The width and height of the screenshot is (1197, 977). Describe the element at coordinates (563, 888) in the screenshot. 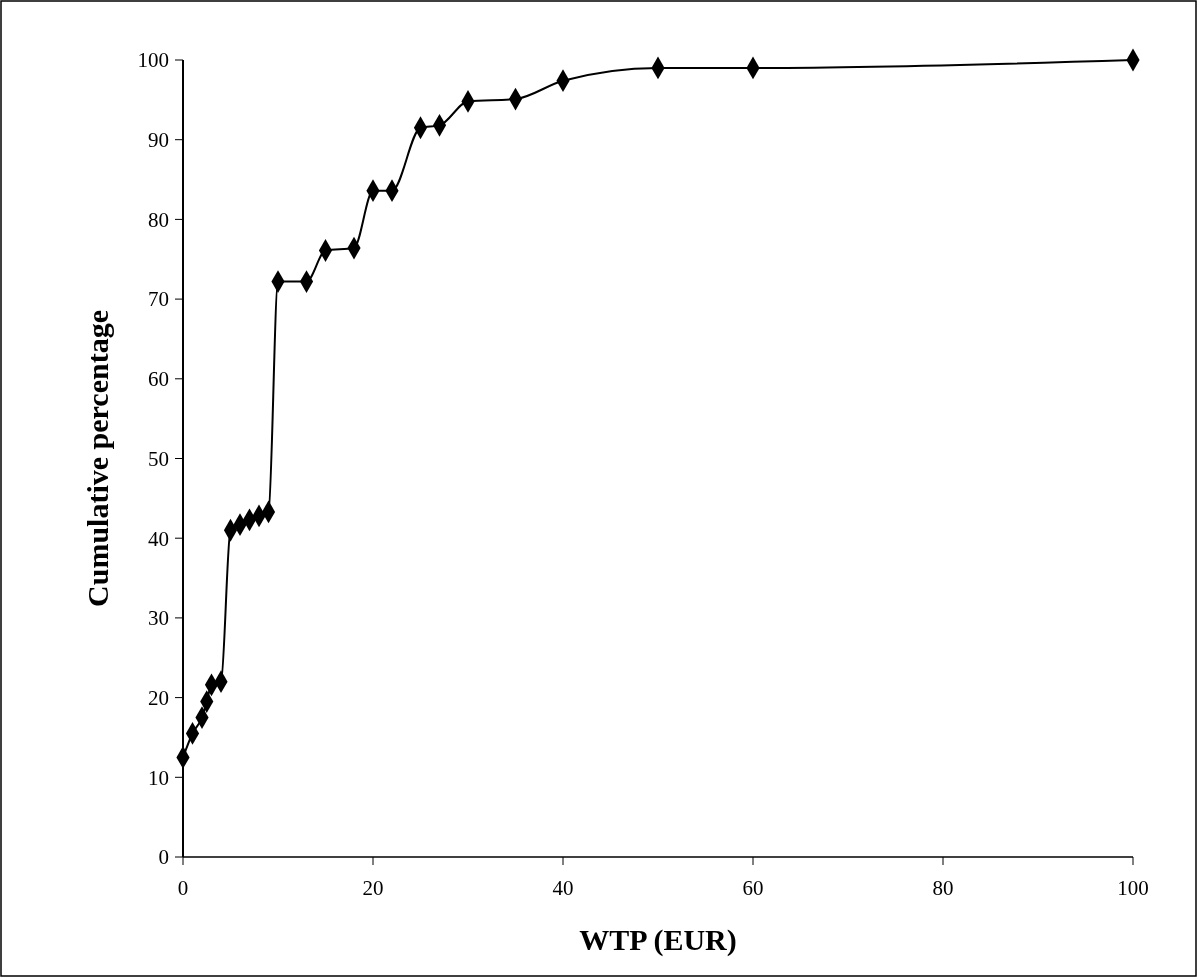

I see `x-tick-label: 40` at that location.